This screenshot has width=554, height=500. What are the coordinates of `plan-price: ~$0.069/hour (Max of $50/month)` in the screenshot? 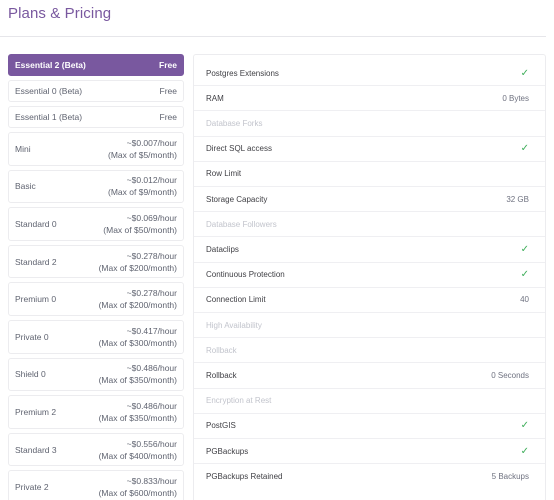 It's located at (140, 224).